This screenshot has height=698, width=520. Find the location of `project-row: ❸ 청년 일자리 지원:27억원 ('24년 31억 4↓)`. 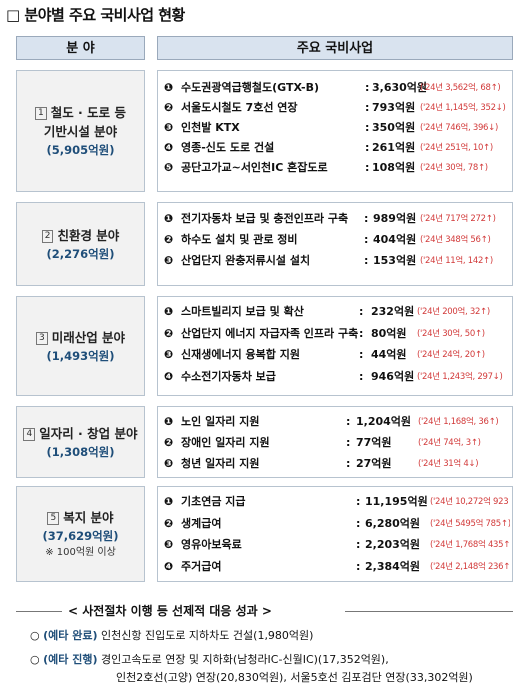

project-row: ❸ 청년 일자리 지원:27억원 ('24년 31억 4↓) is located at coordinates (337, 464).